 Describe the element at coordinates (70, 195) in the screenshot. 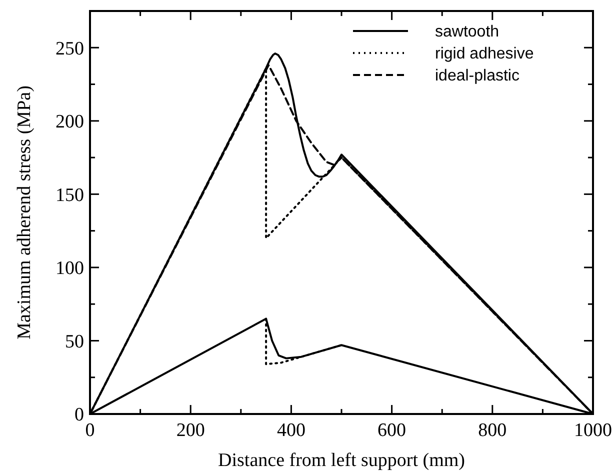

I see `y-tick-label: 150` at that location.